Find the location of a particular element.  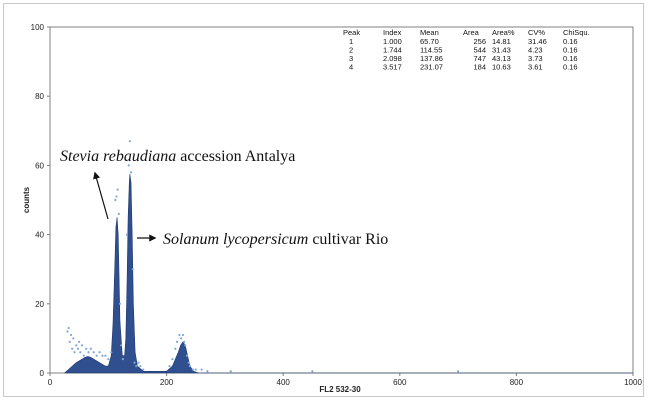

annotation-stevia-species: Stevia rebaudiana is located at coordinates (118, 156).